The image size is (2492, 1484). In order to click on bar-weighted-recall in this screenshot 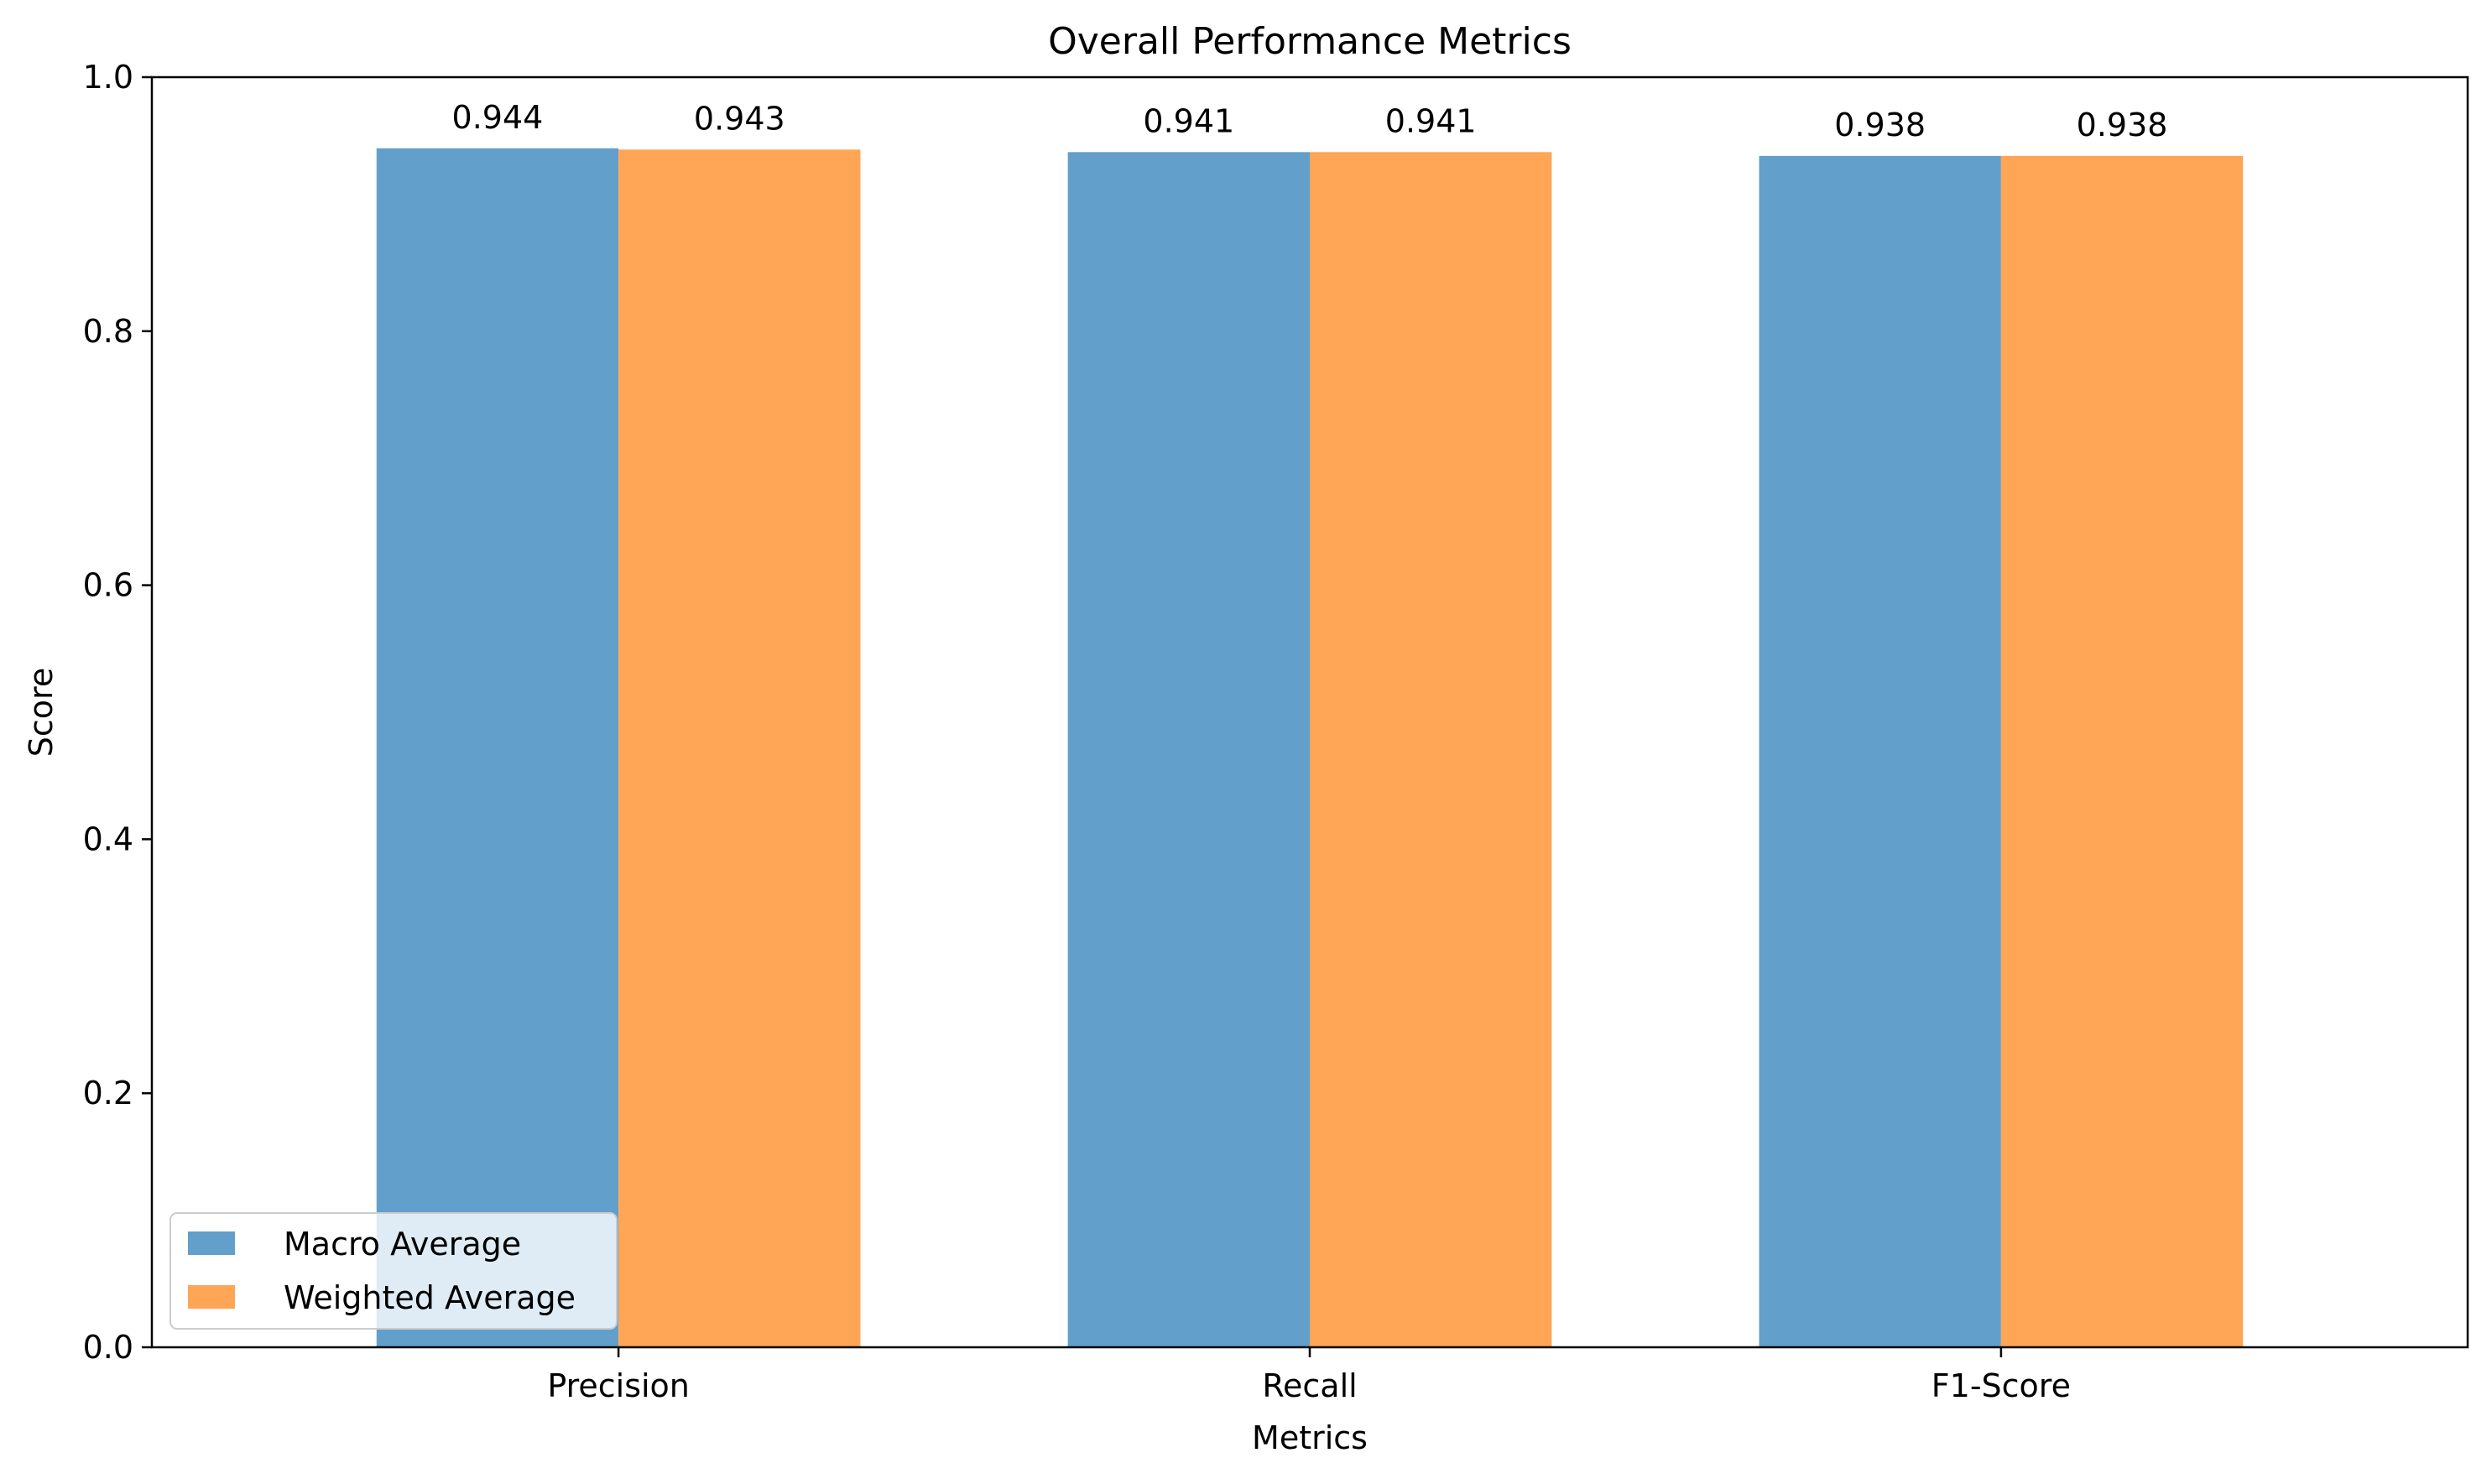, I will do `click(1431, 749)`.